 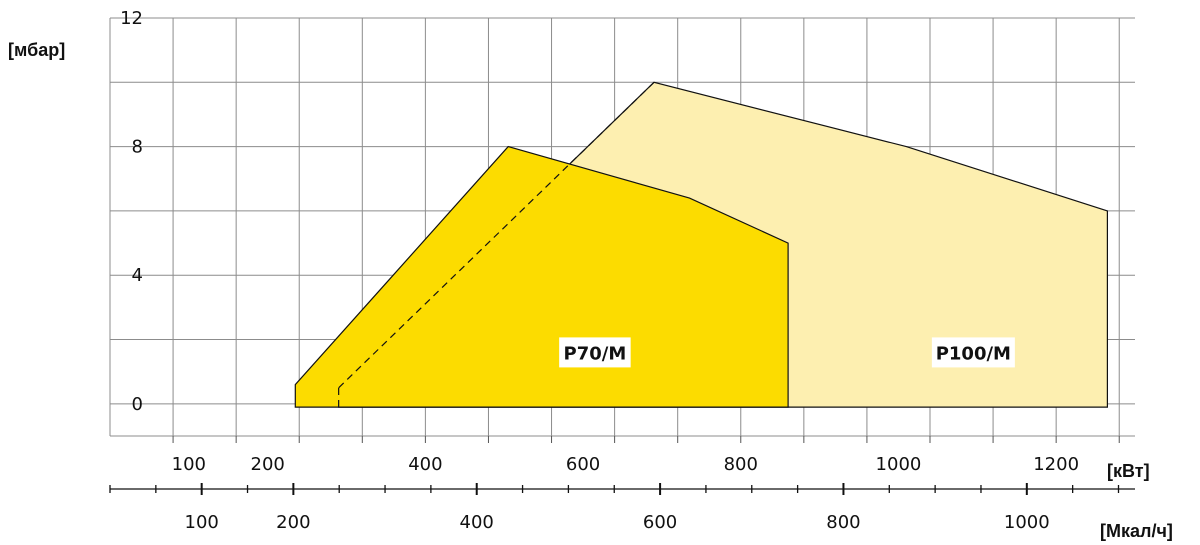 What do you see at coordinates (293, 522) in the screenshot?
I see `x2-tick-label: 200` at bounding box center [293, 522].